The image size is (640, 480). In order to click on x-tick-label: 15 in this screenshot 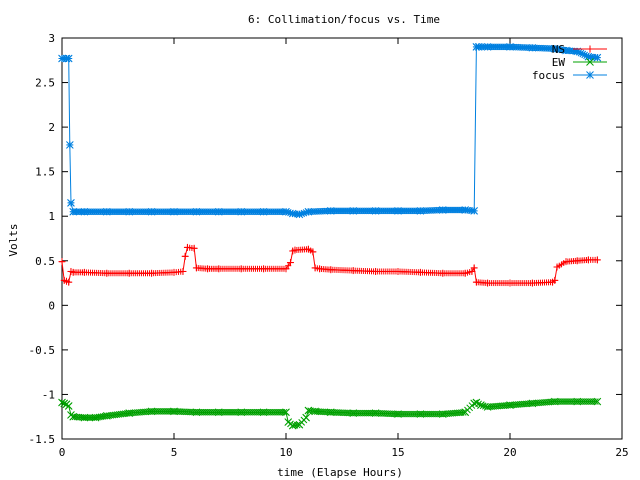, I will do `click(397, 452)`.